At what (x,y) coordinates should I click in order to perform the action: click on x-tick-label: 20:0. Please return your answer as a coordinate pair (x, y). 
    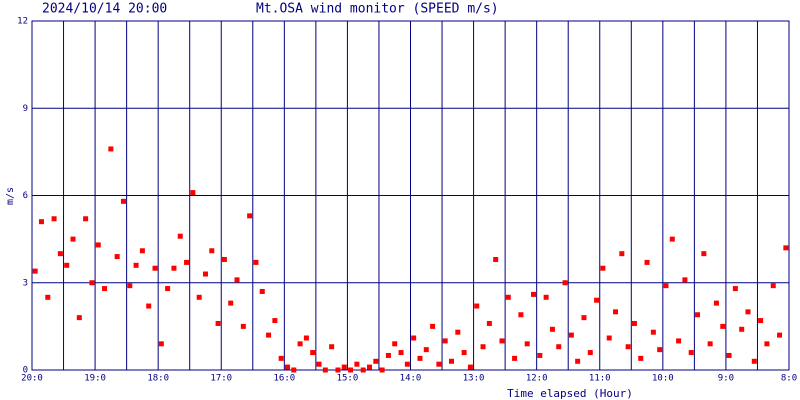
    Looking at the image, I should click on (32, 379).